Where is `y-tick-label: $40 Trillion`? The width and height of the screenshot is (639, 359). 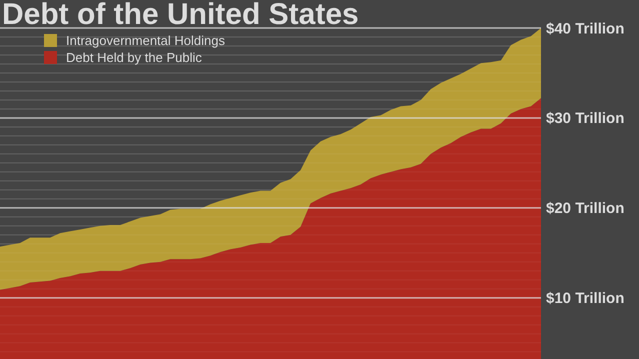
y-tick-label: $40 Trillion is located at coordinates (585, 29).